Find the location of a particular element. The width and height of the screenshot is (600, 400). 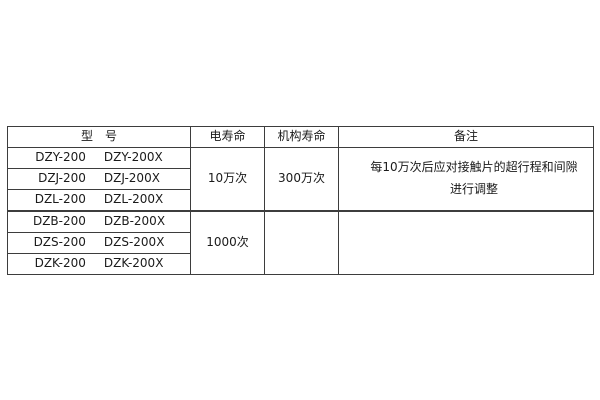

model-name: DZS-200X is located at coordinates (134, 242).